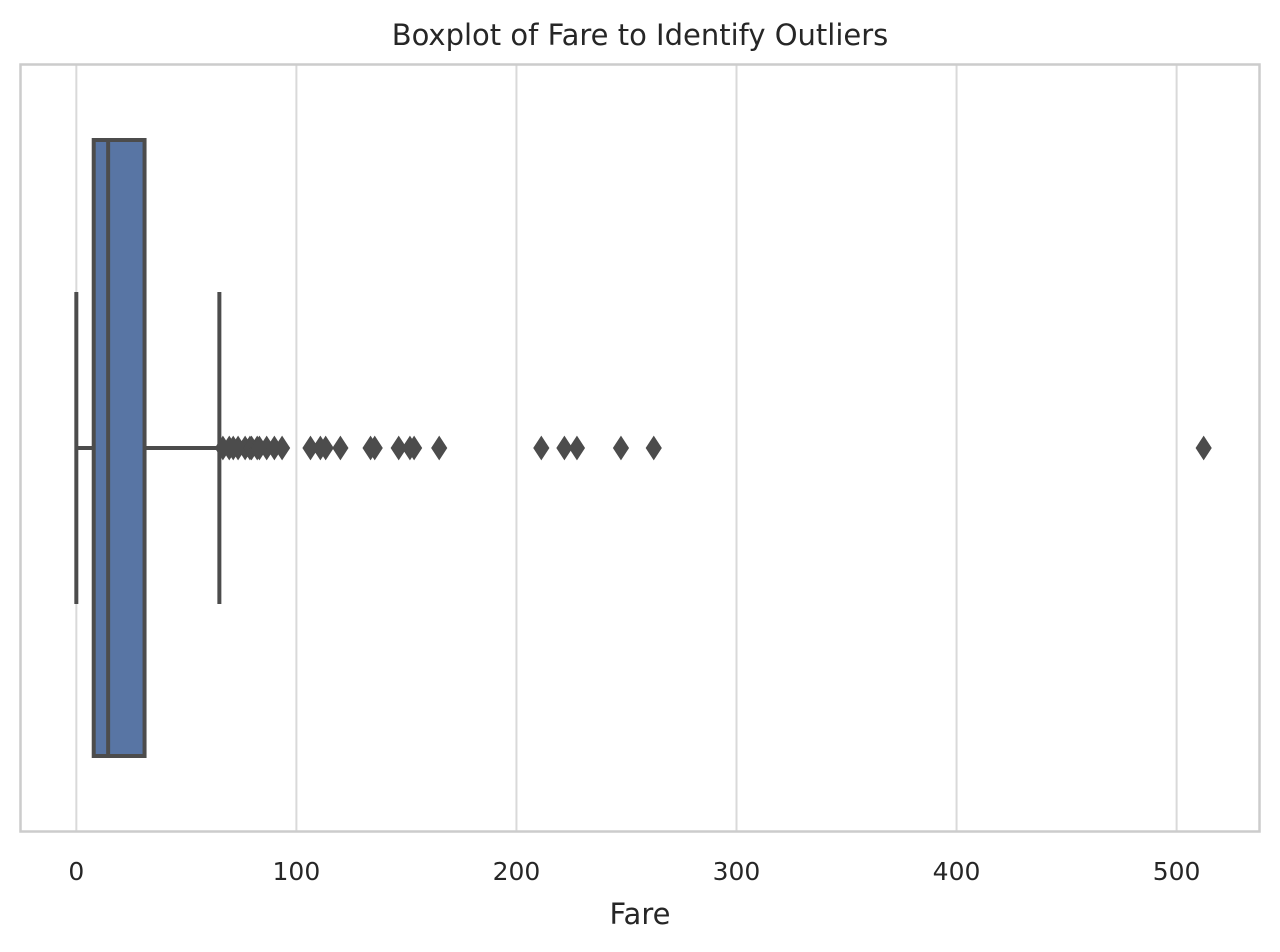  What do you see at coordinates (737, 871) in the screenshot?
I see `x-tick-label: 300` at bounding box center [737, 871].